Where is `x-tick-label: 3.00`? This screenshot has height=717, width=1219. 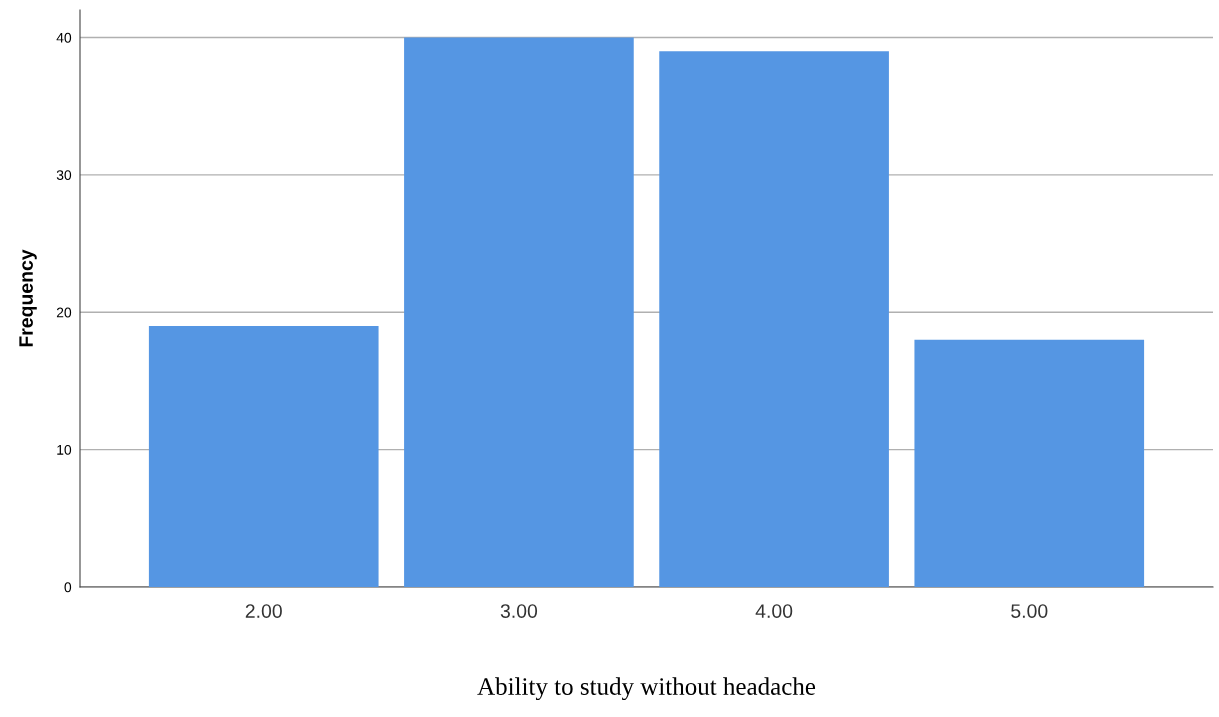
x-tick-label: 3.00 is located at coordinates (519, 611).